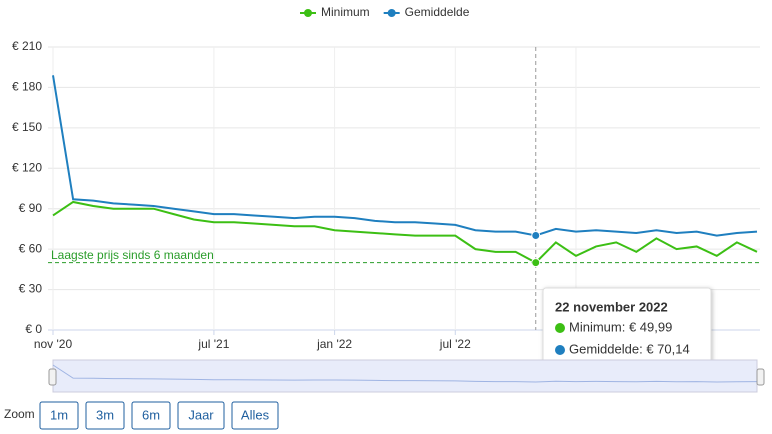 This screenshot has height=434, width=772. I want to click on x-tick-label: nov '20, so click(53, 344).